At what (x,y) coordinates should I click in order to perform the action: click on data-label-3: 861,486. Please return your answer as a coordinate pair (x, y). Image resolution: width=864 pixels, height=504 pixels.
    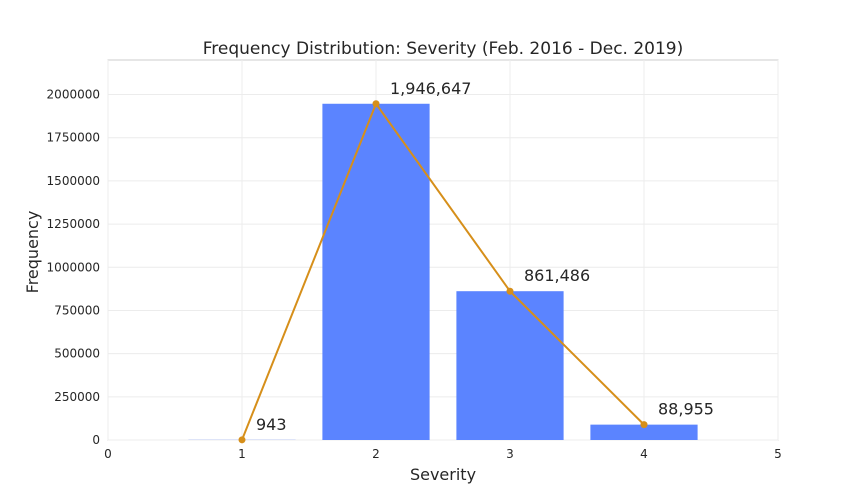
    Looking at the image, I should click on (557, 275).